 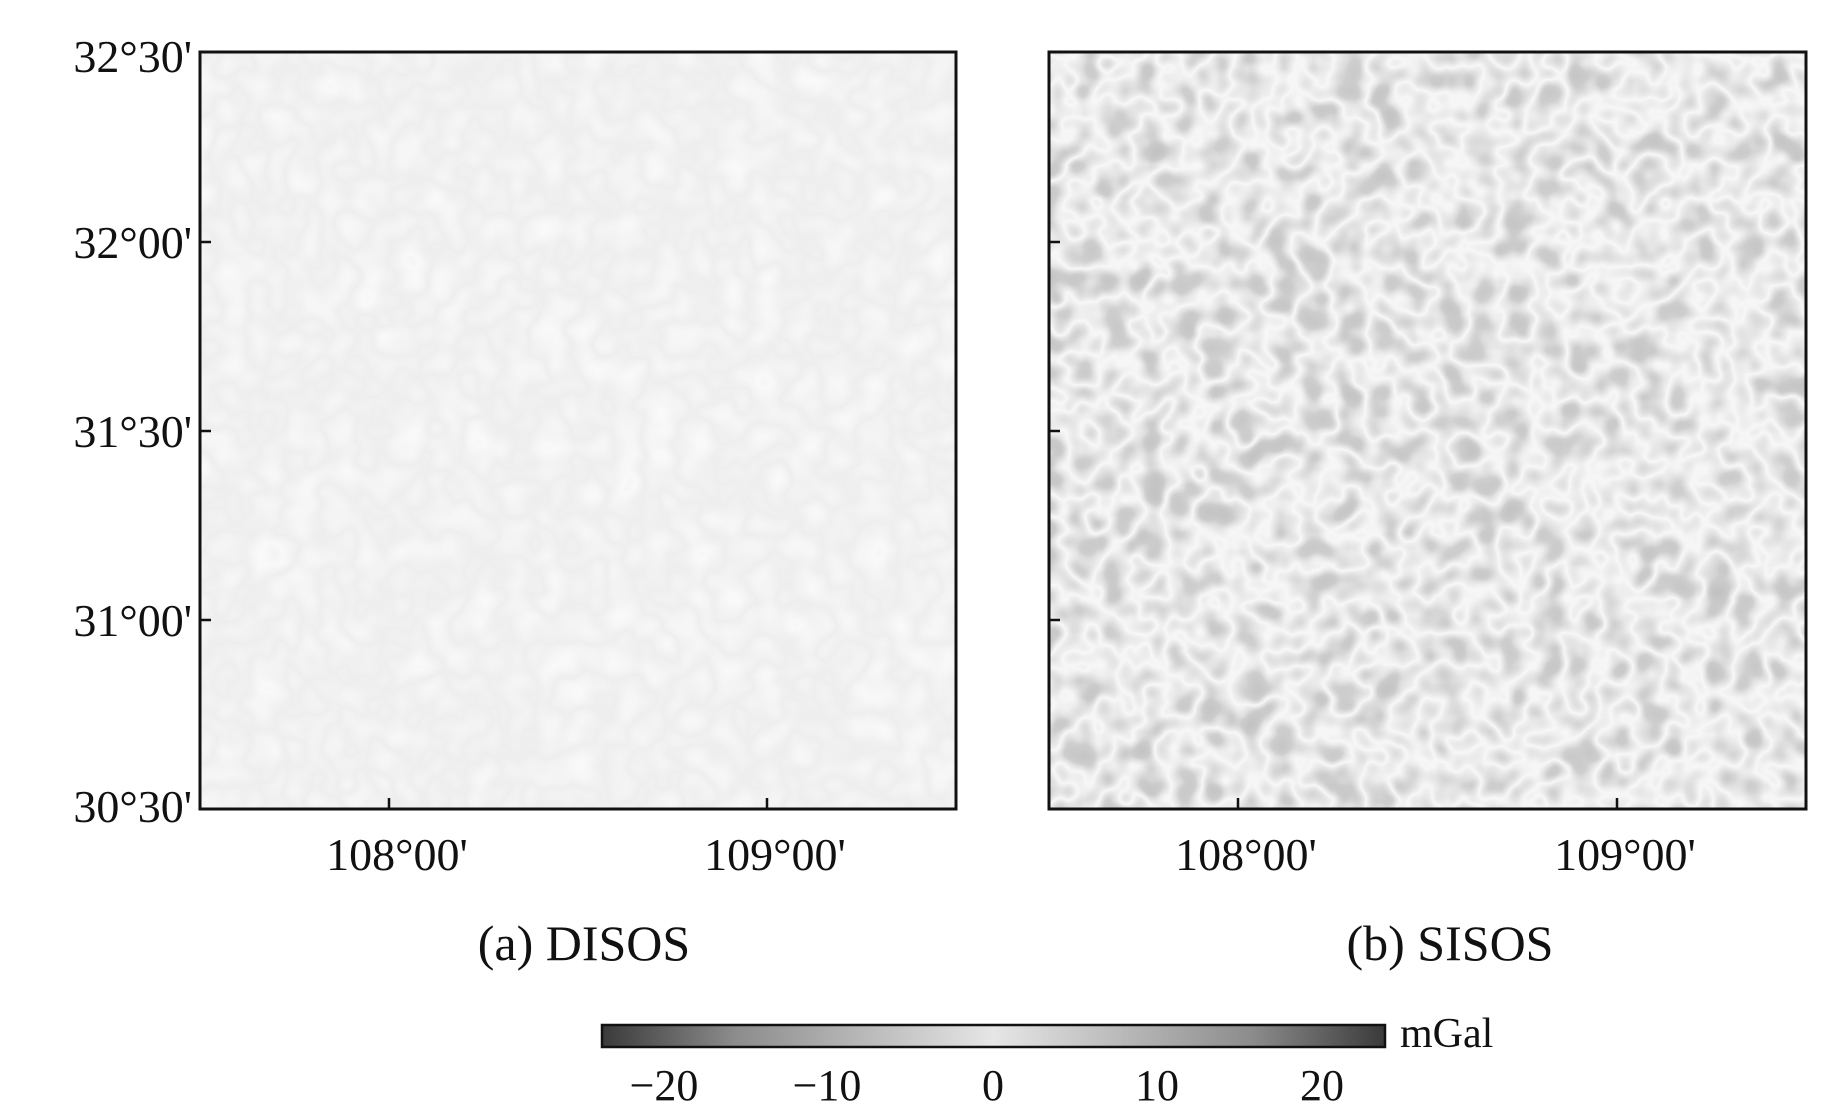 I want to click on panel-a-ylabel: 31°30', so click(x=132, y=431).